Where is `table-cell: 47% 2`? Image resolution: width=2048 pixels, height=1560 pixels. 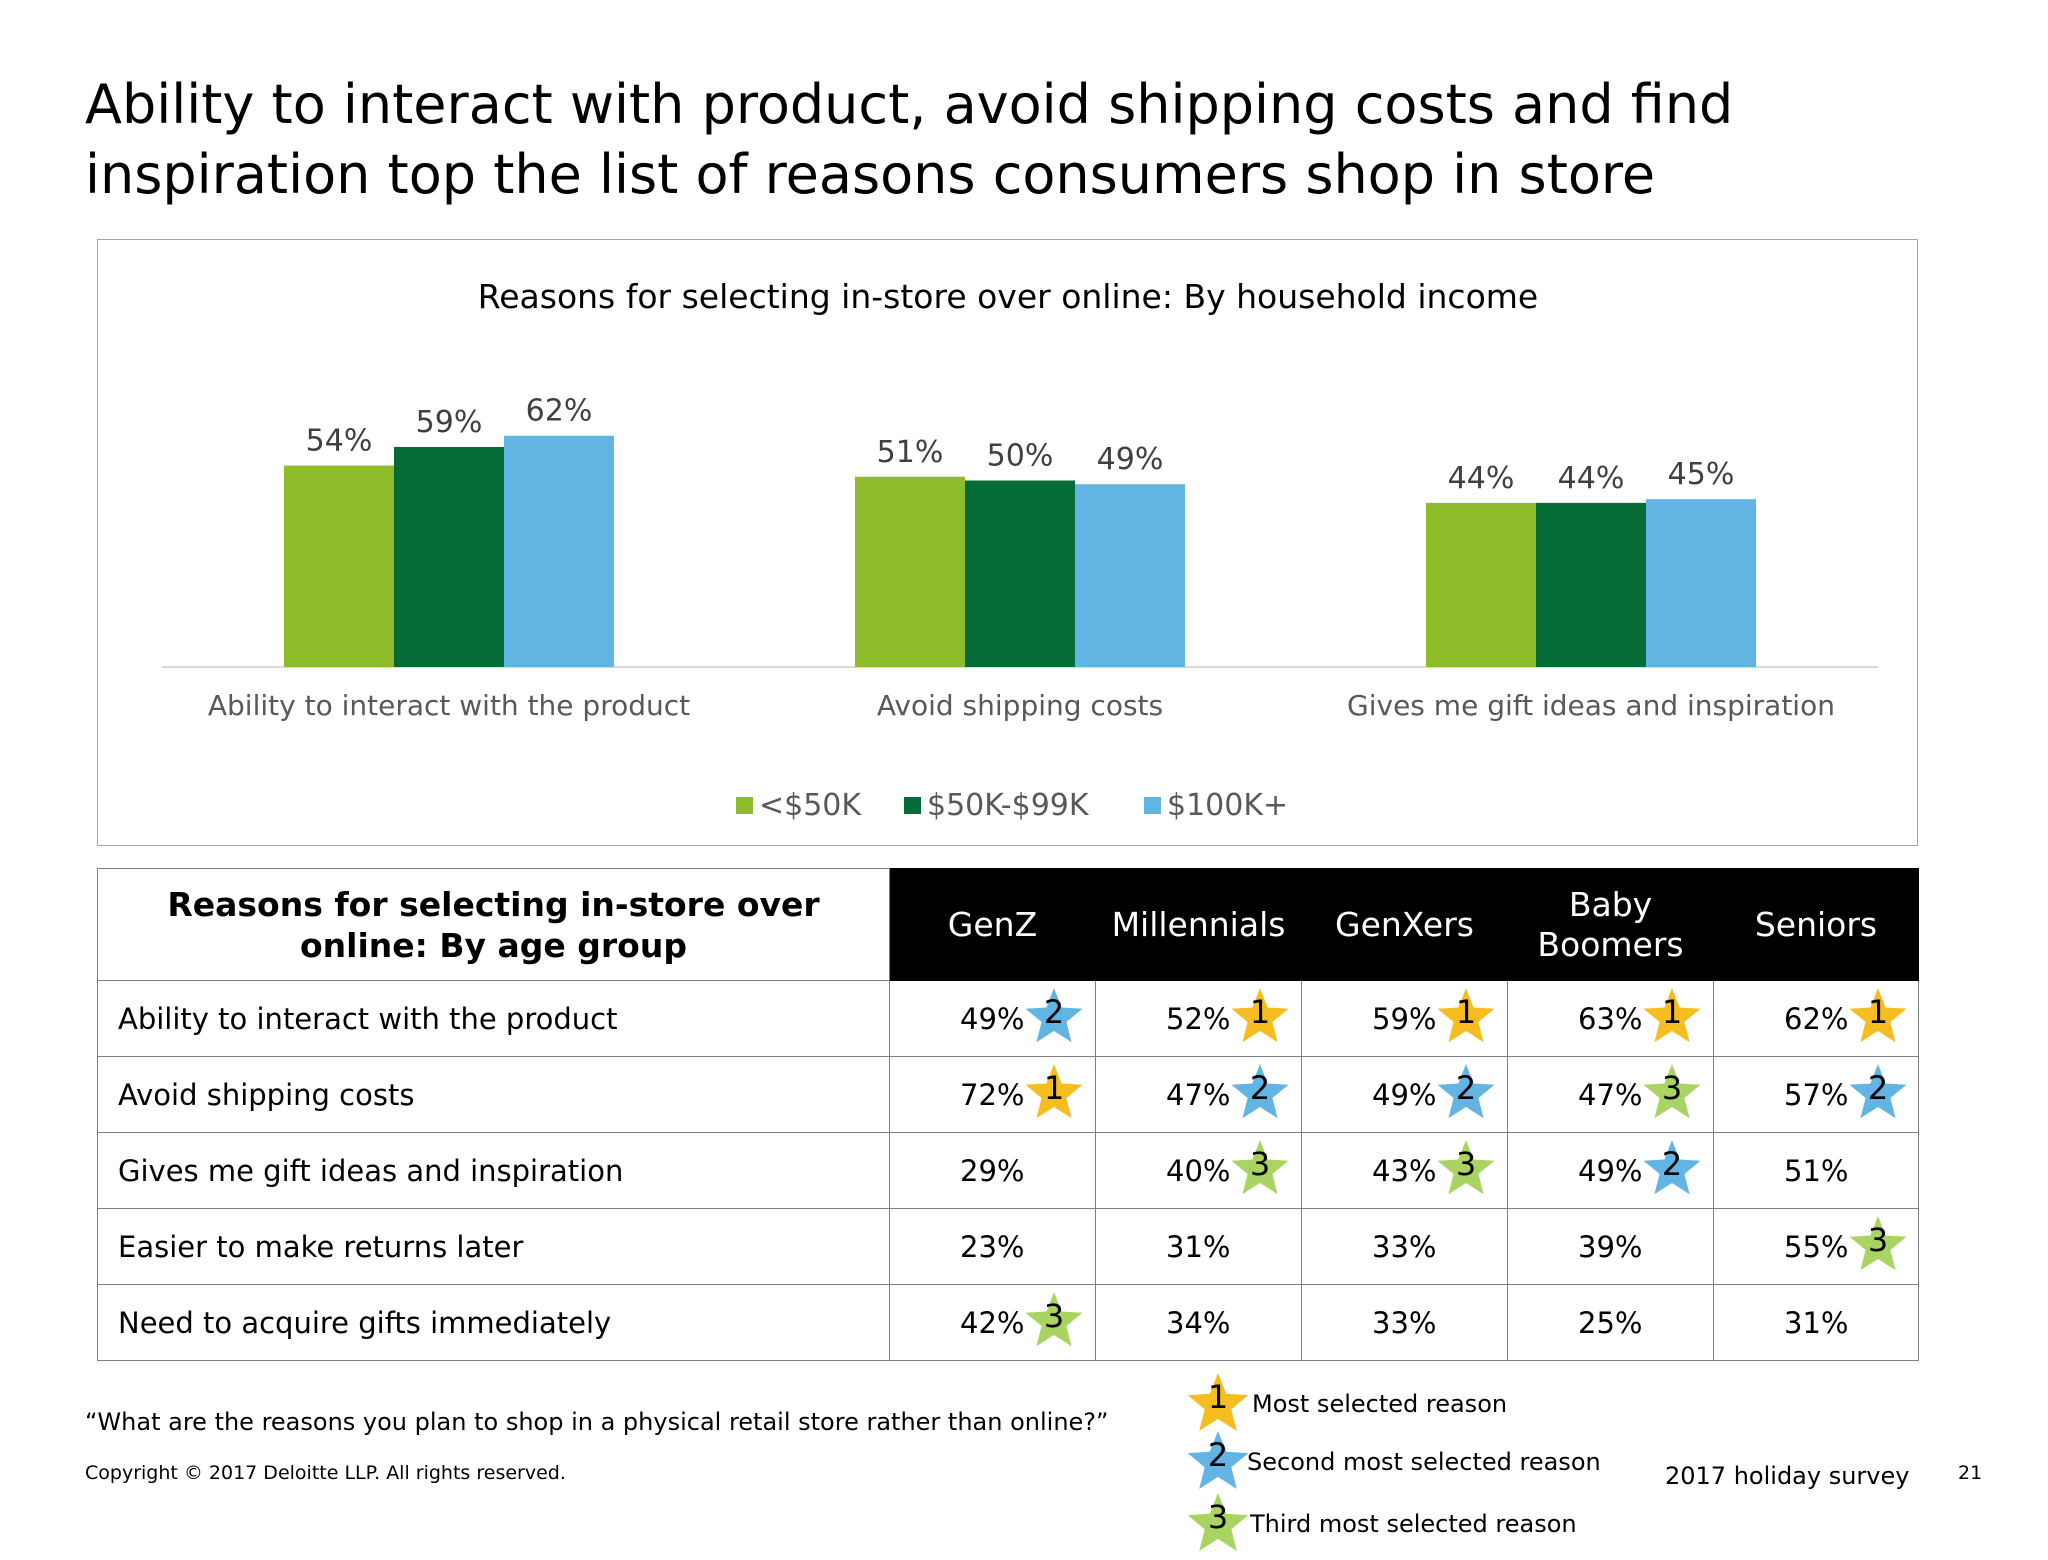 table-cell: 47% 2 is located at coordinates (1198, 1094).